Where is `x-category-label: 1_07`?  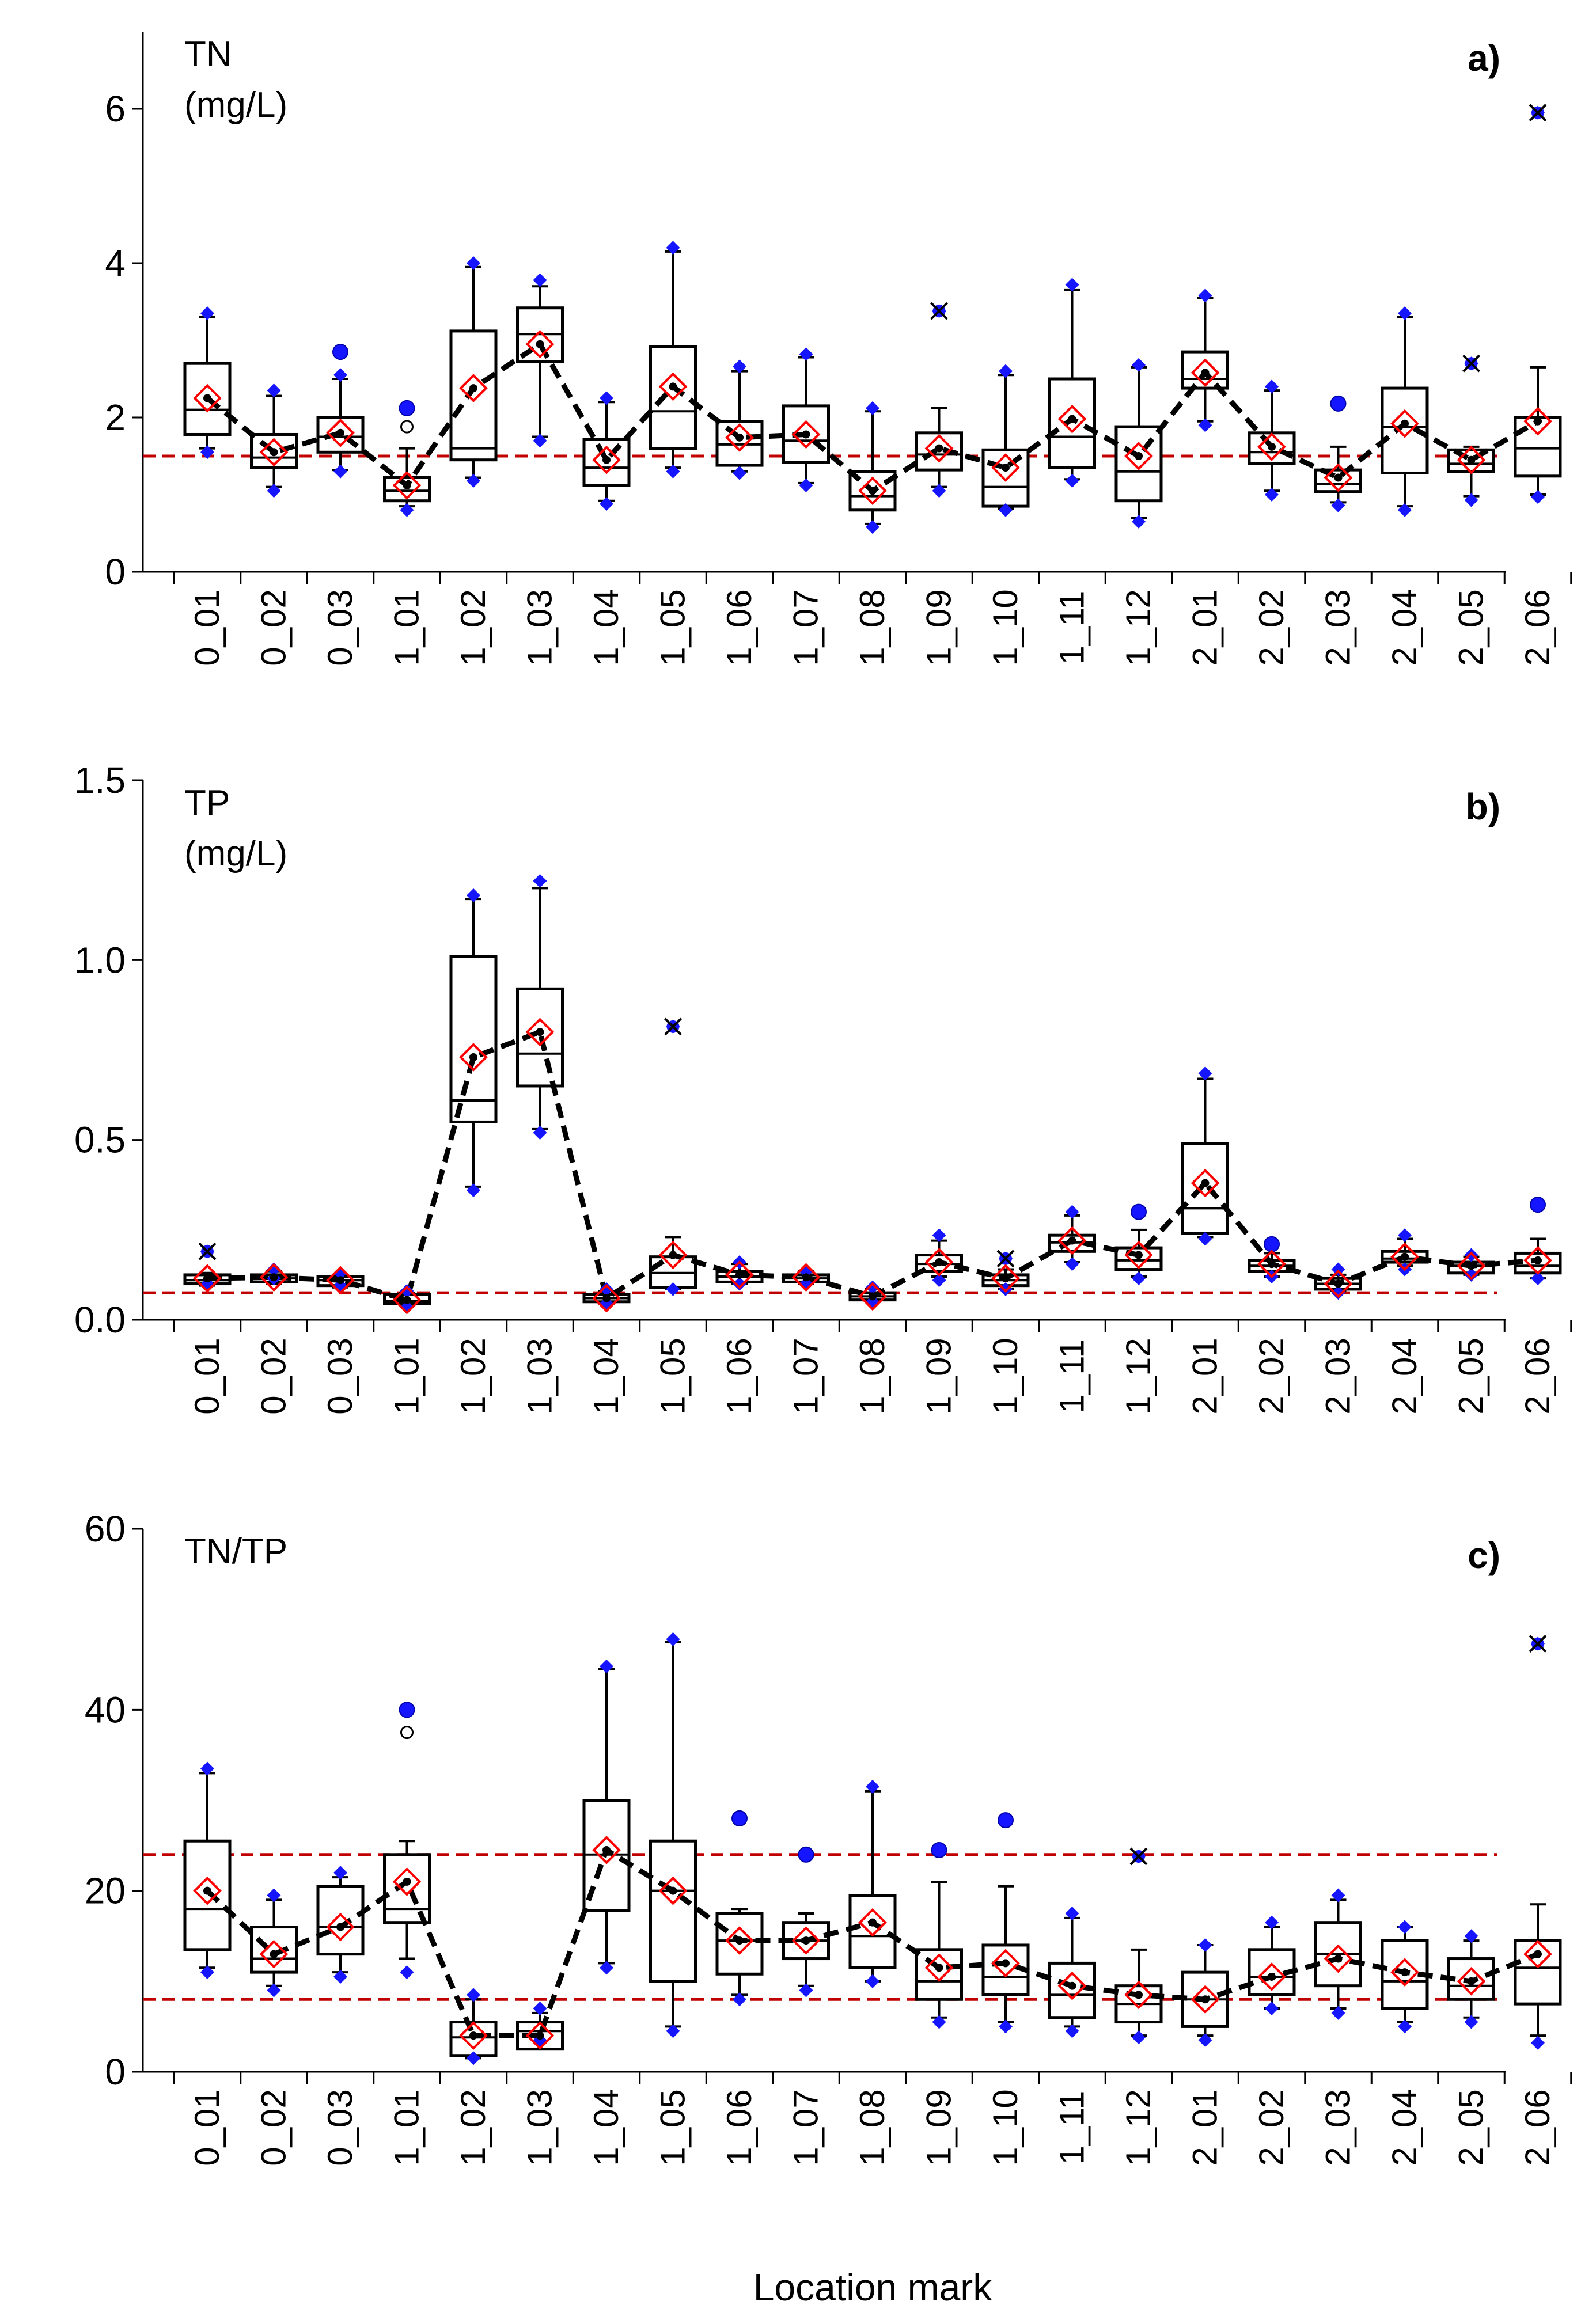 x-category-label: 1_07 is located at coordinates (806, 1376).